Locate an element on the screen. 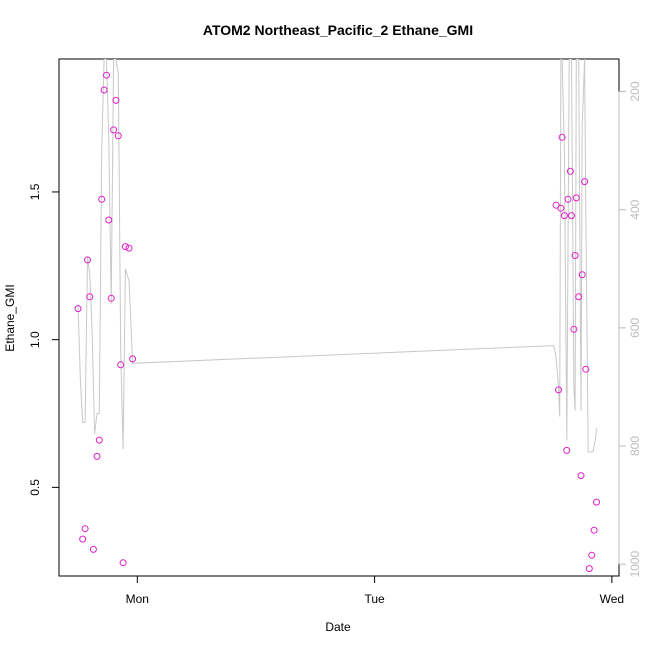 The image size is (650, 650). right-tick-label: 200 is located at coordinates (635, 91).